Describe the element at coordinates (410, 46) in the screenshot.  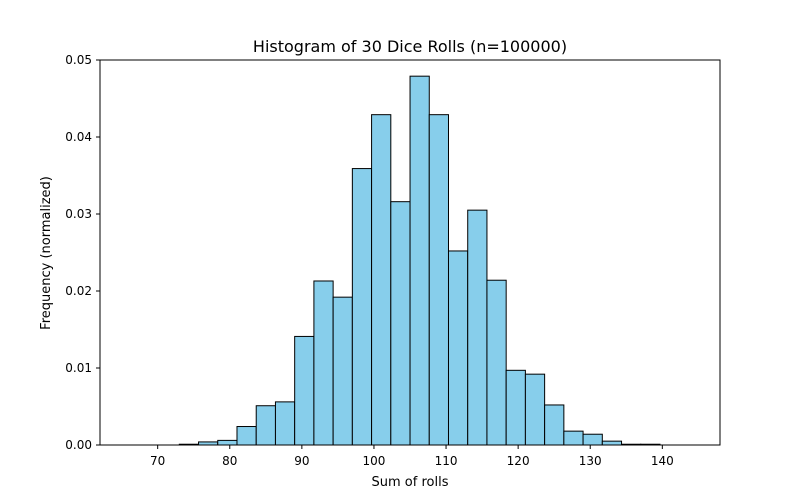
I see `chart-title: Histogram of 30 Dice Rolls (n=100000)` at that location.